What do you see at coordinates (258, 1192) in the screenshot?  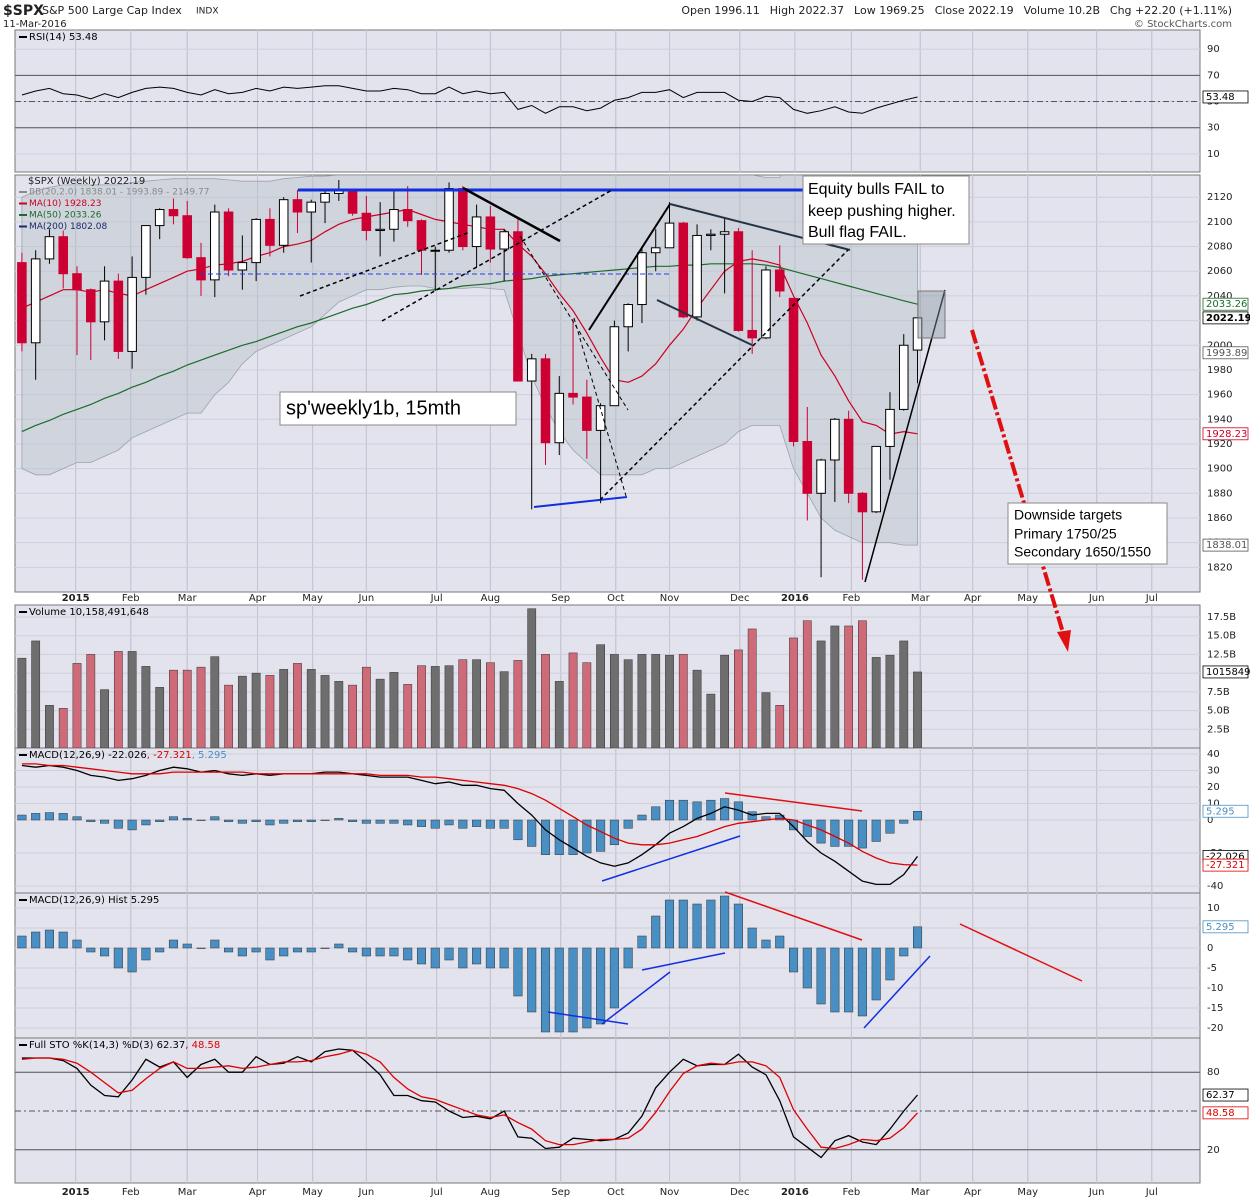 I see `x-tick-label: Apr` at bounding box center [258, 1192].